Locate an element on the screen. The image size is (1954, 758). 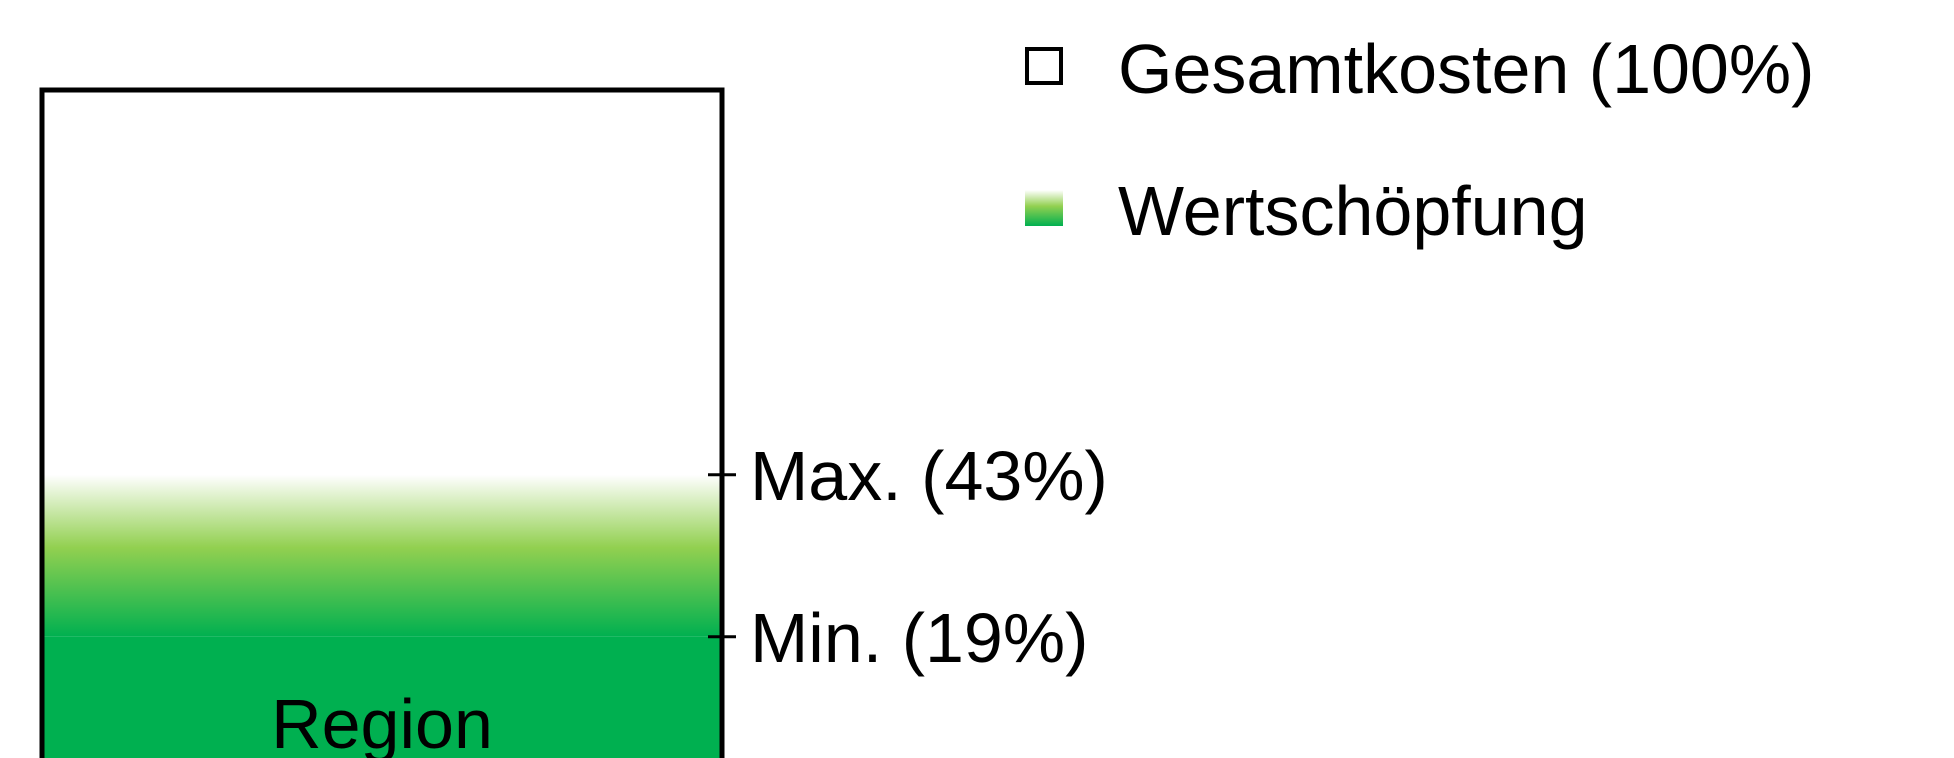
legend-label: Wertschöpfung is located at coordinates (1353, 211).